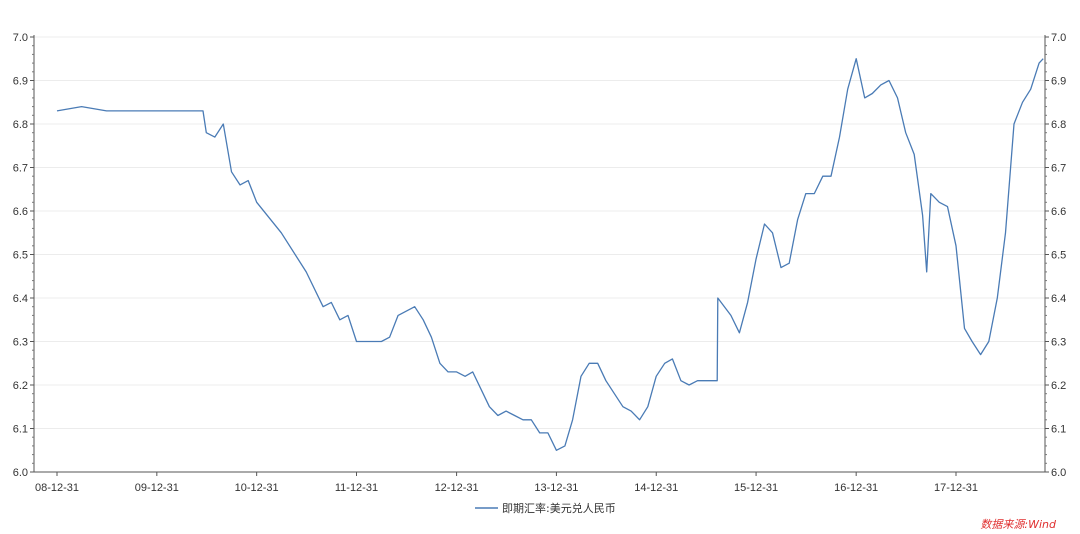 The width and height of the screenshot is (1080, 534). I want to click on y-ticks-left: 6.0 6.1 6.2 6.3 6.4 6.5 6.6 6.7 6.8 6.9 7.0, so click(23, 255).